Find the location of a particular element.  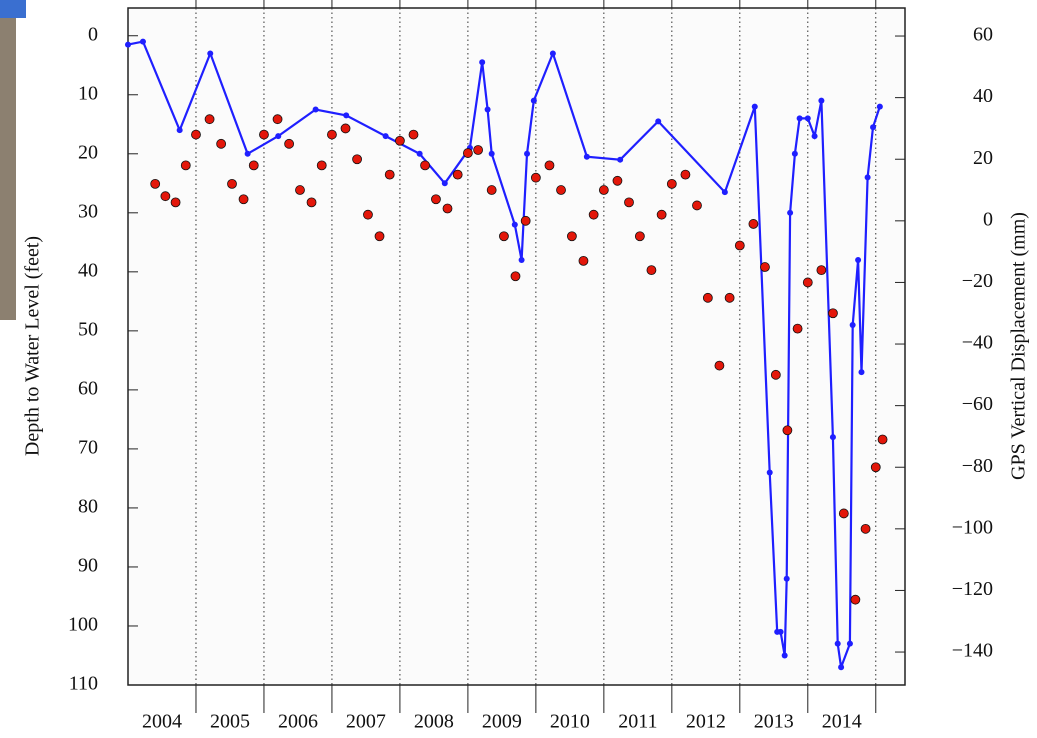

y-tick-label: 50 is located at coordinates (88, 329).